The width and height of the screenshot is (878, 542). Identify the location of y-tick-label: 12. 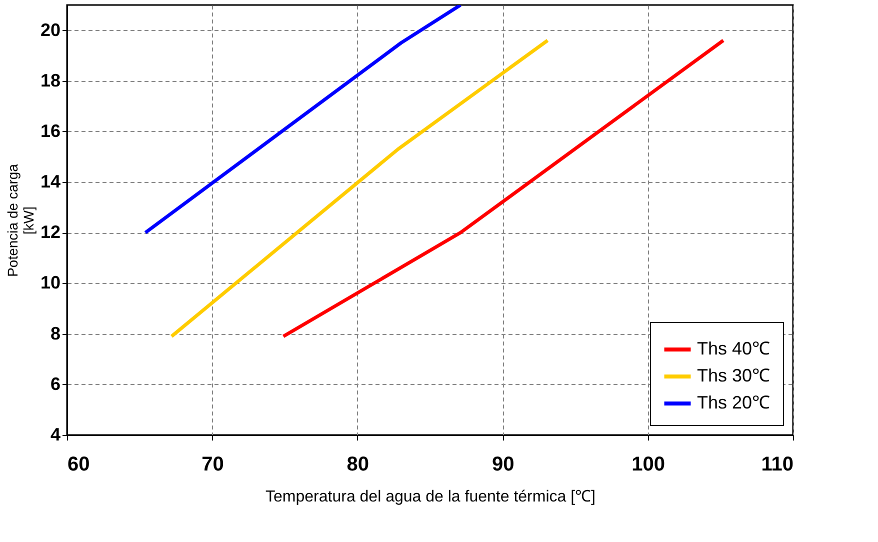
(50, 232).